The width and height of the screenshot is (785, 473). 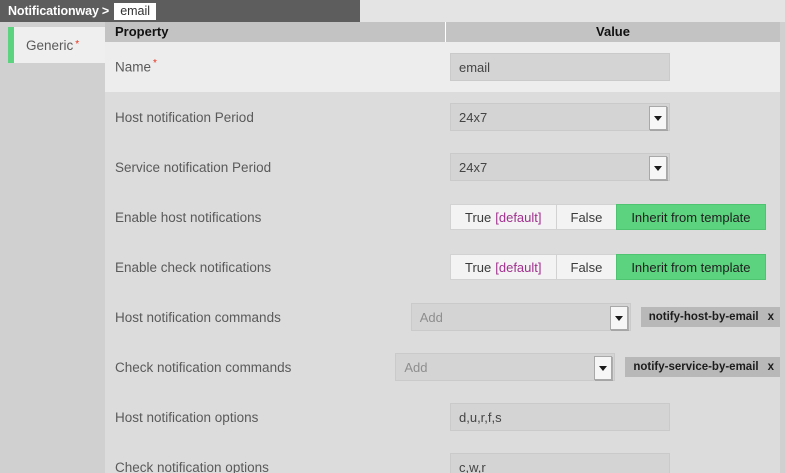 I want to click on property-label: Host notification Period, so click(x=184, y=117).